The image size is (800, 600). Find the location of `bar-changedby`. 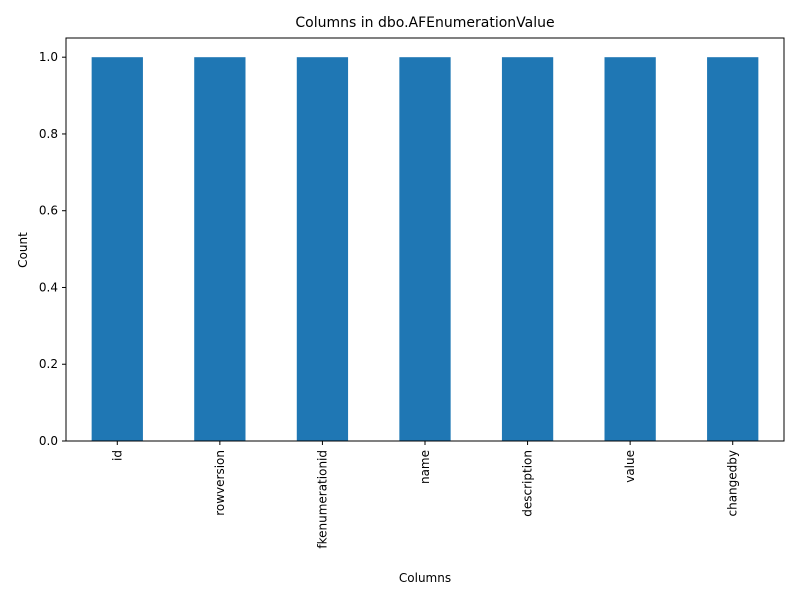

bar-changedby is located at coordinates (733, 249).